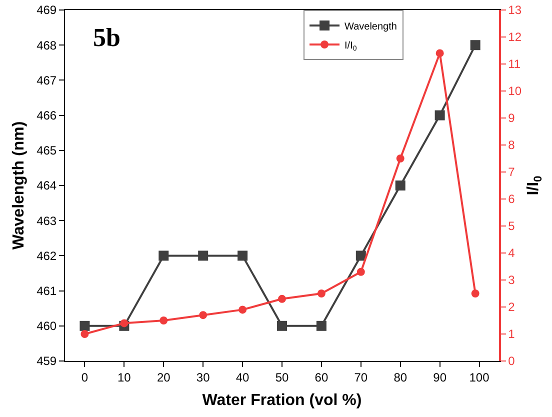  I want to click on x-tick-label: 0, so click(84, 377).